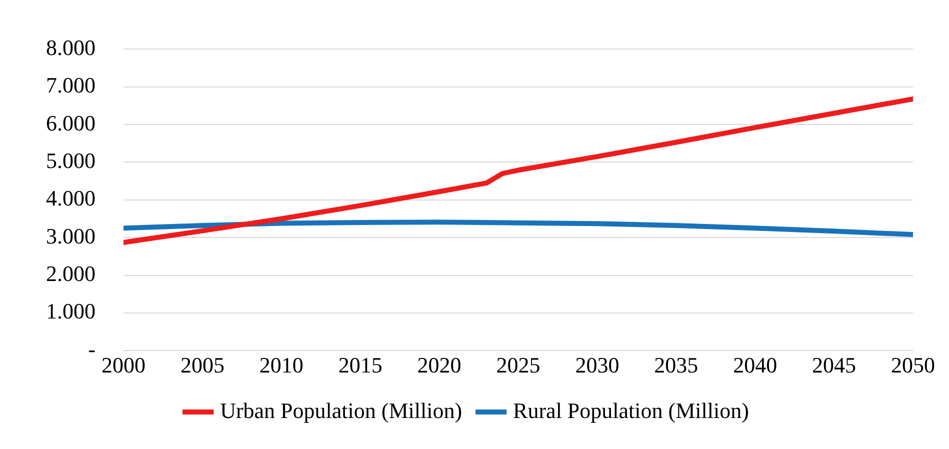  Describe the element at coordinates (71, 311) in the screenshot. I see `y-tick-label: 1.000` at that location.